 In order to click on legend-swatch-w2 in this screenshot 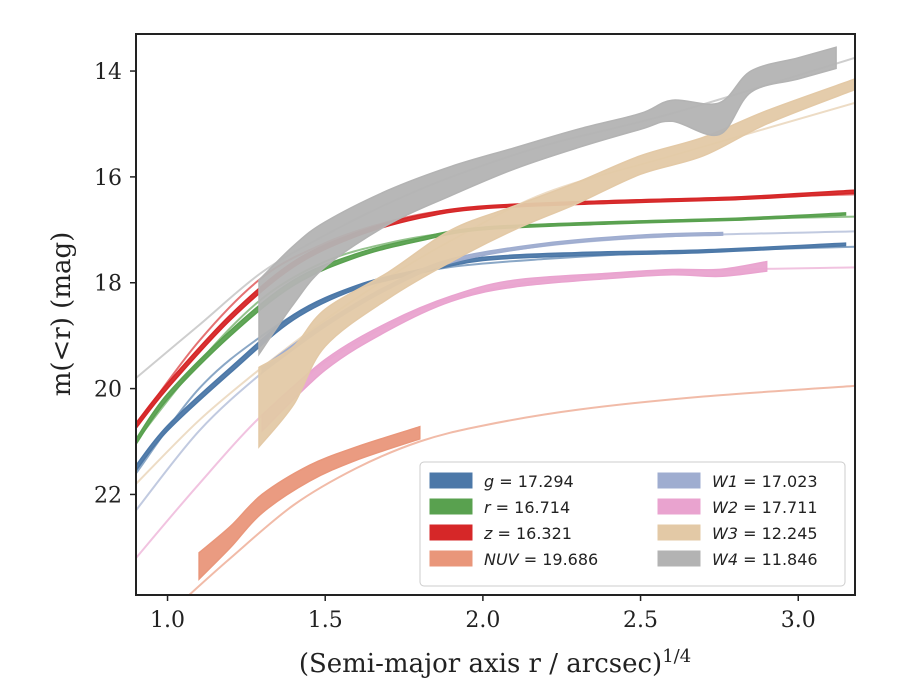, I will do `click(679, 506)`.